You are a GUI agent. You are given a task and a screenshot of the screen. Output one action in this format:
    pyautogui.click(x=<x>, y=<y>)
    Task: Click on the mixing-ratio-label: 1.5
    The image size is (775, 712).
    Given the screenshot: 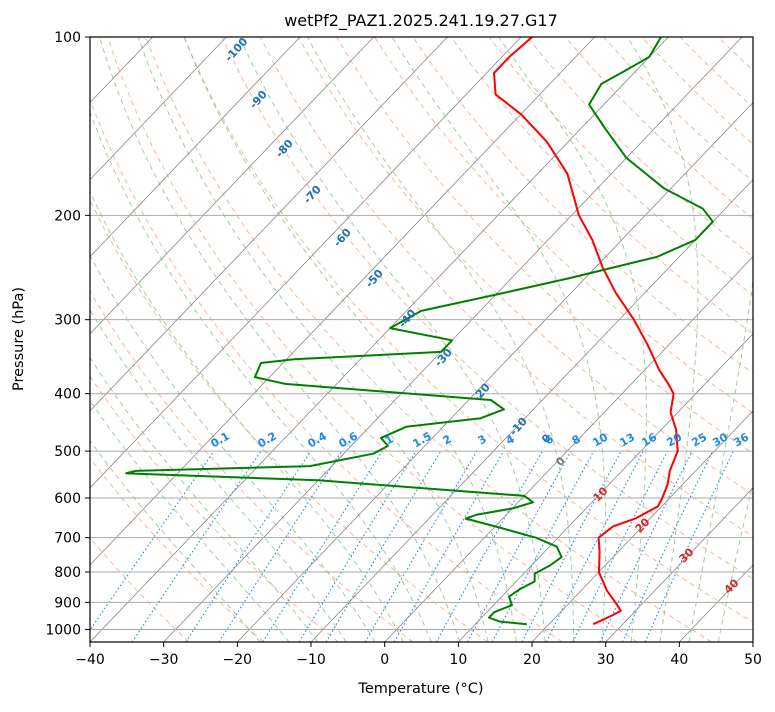 What is the action you would take?
    pyautogui.click(x=422, y=439)
    